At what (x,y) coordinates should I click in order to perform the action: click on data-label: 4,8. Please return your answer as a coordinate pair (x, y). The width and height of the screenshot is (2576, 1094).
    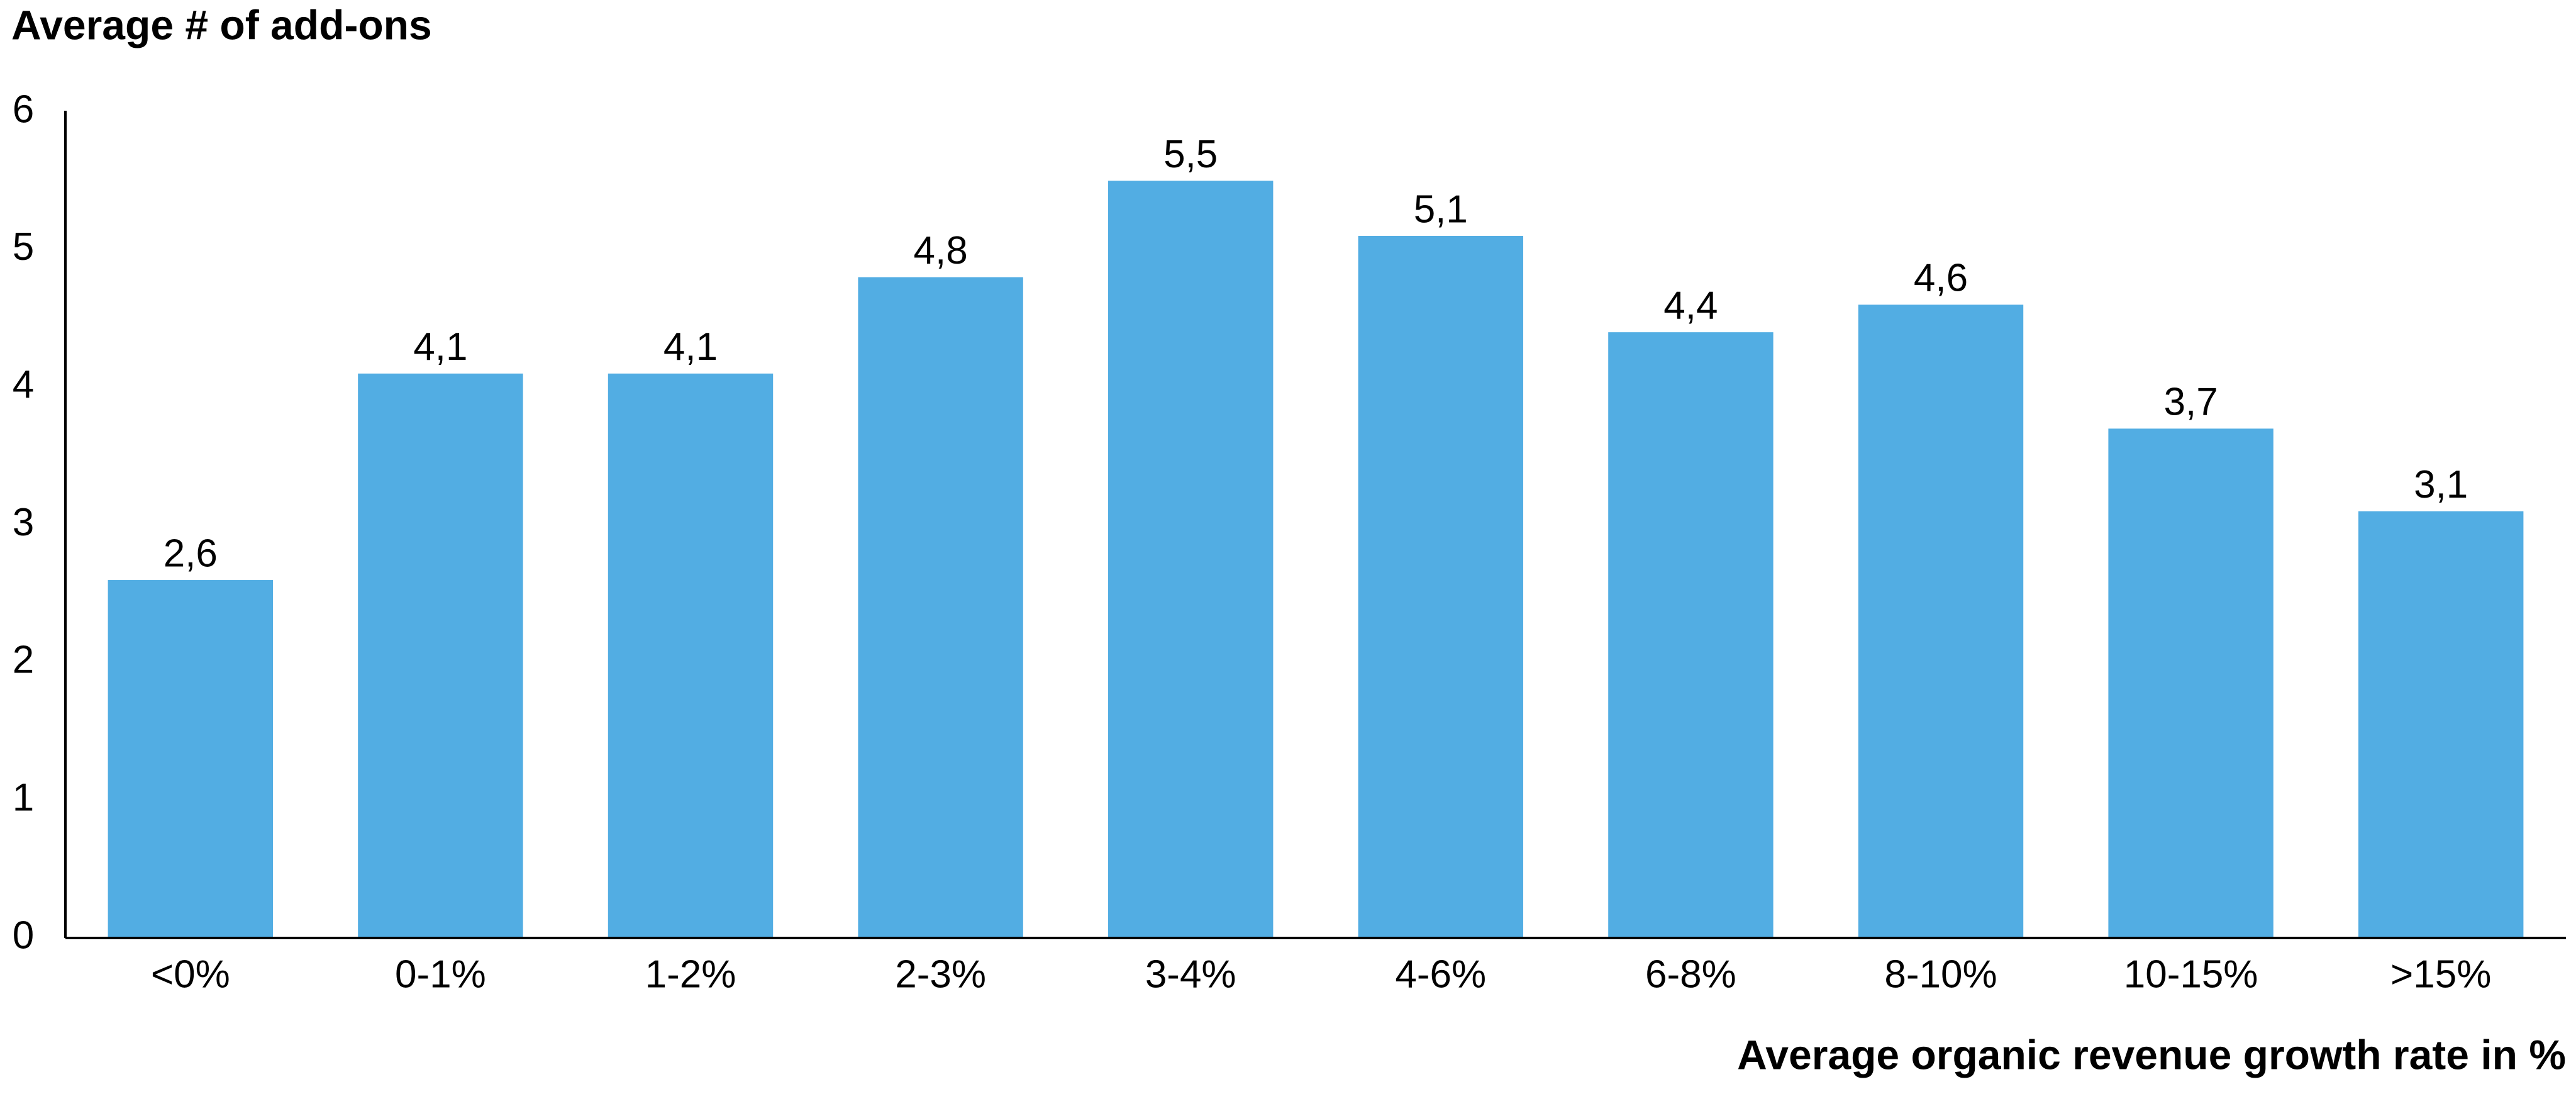
    Looking at the image, I should click on (940, 250).